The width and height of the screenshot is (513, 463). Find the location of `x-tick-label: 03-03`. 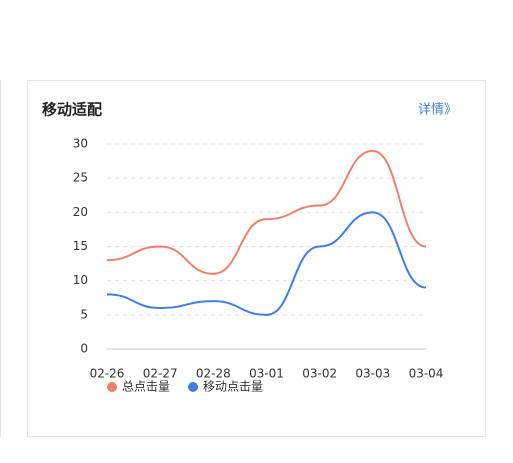

x-tick-label: 03-03 is located at coordinates (372, 374).